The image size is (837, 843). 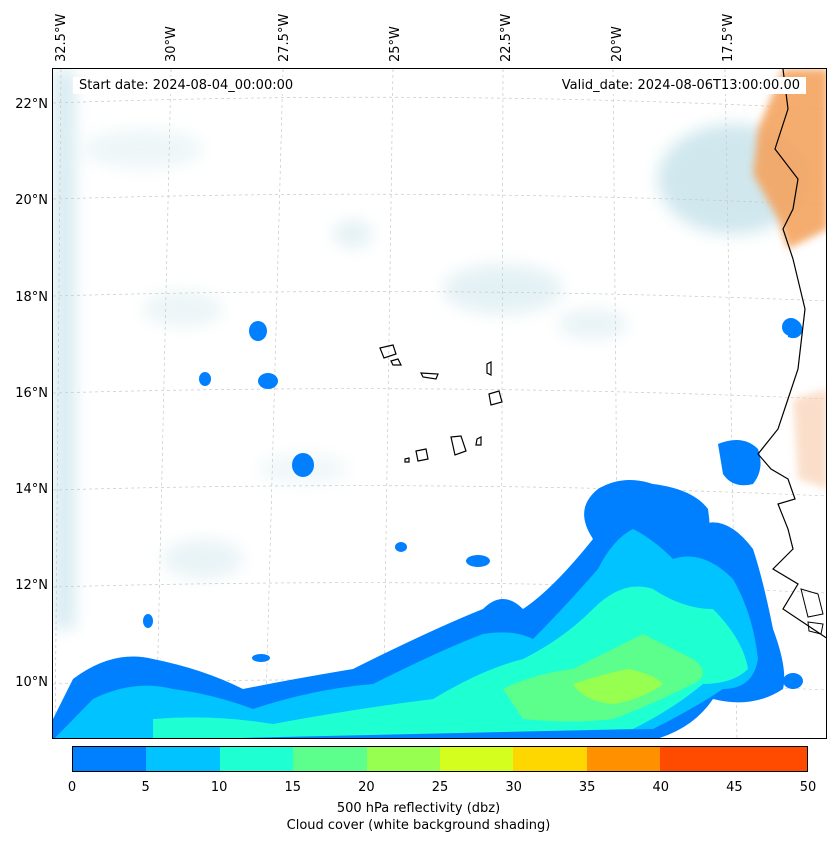 I want to click on colorbar-tick-label: 20, so click(x=366, y=787).